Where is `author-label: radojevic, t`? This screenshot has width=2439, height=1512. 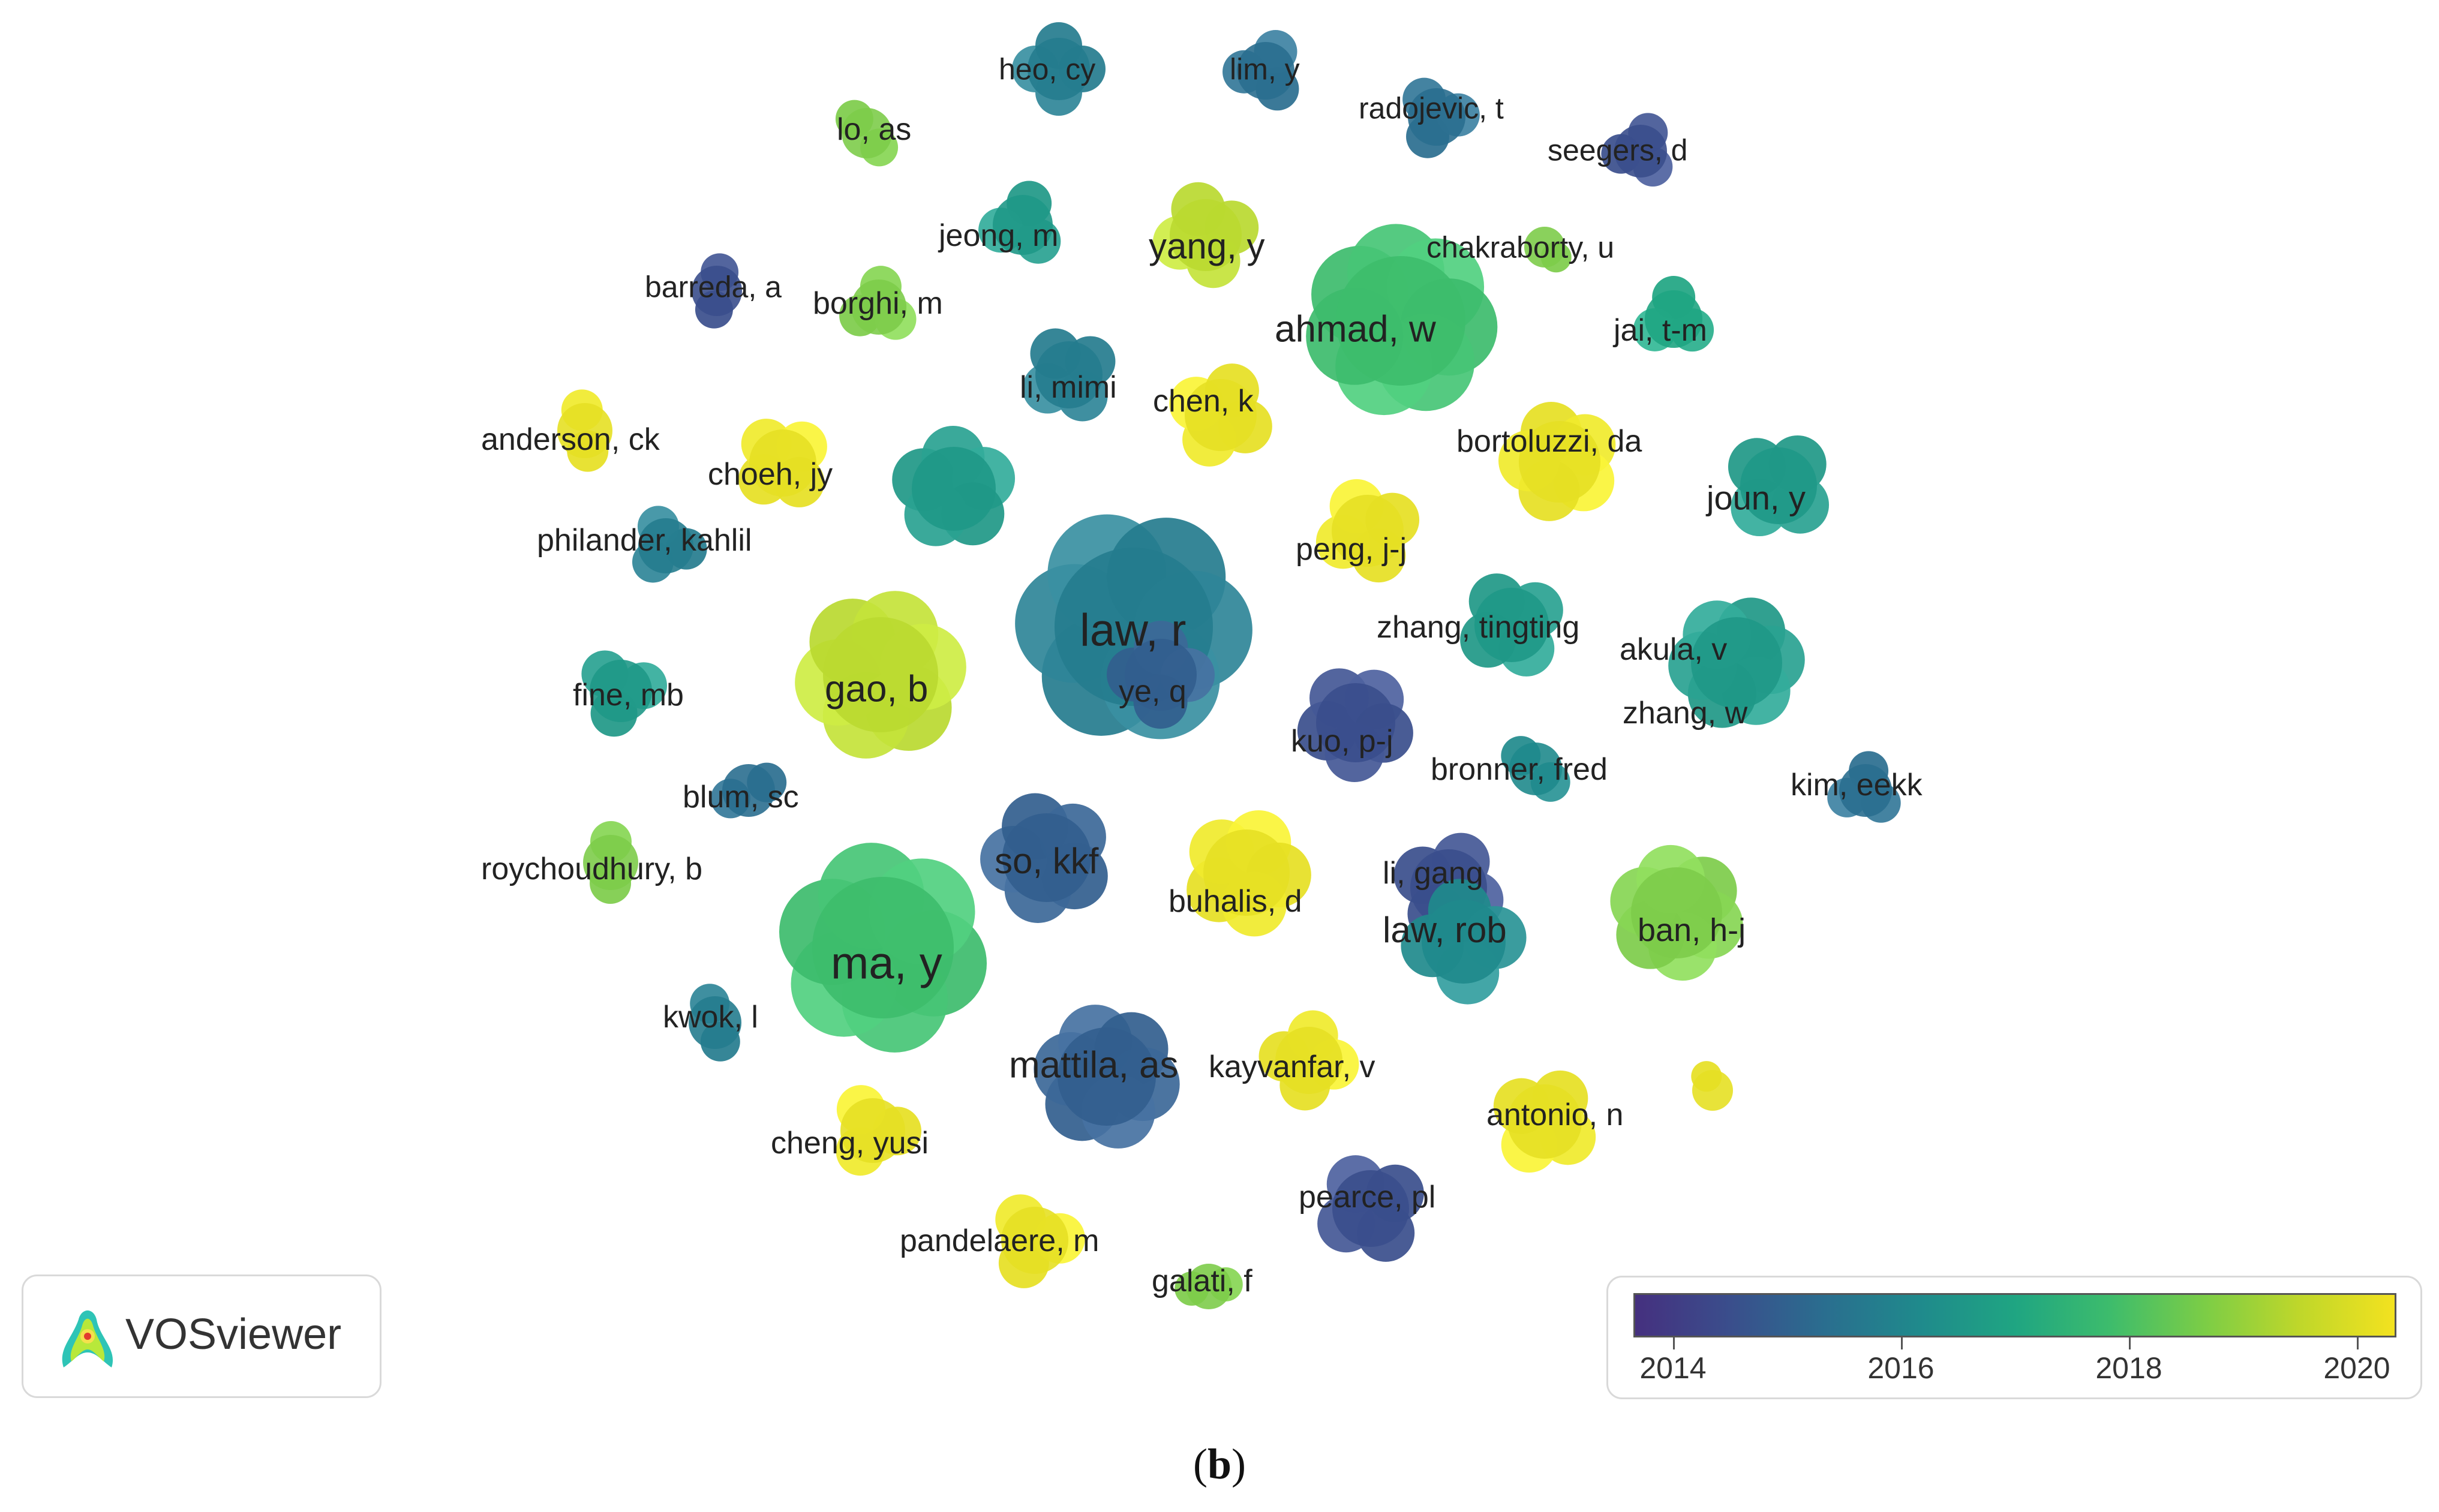 author-label: radojevic, t is located at coordinates (1432, 108).